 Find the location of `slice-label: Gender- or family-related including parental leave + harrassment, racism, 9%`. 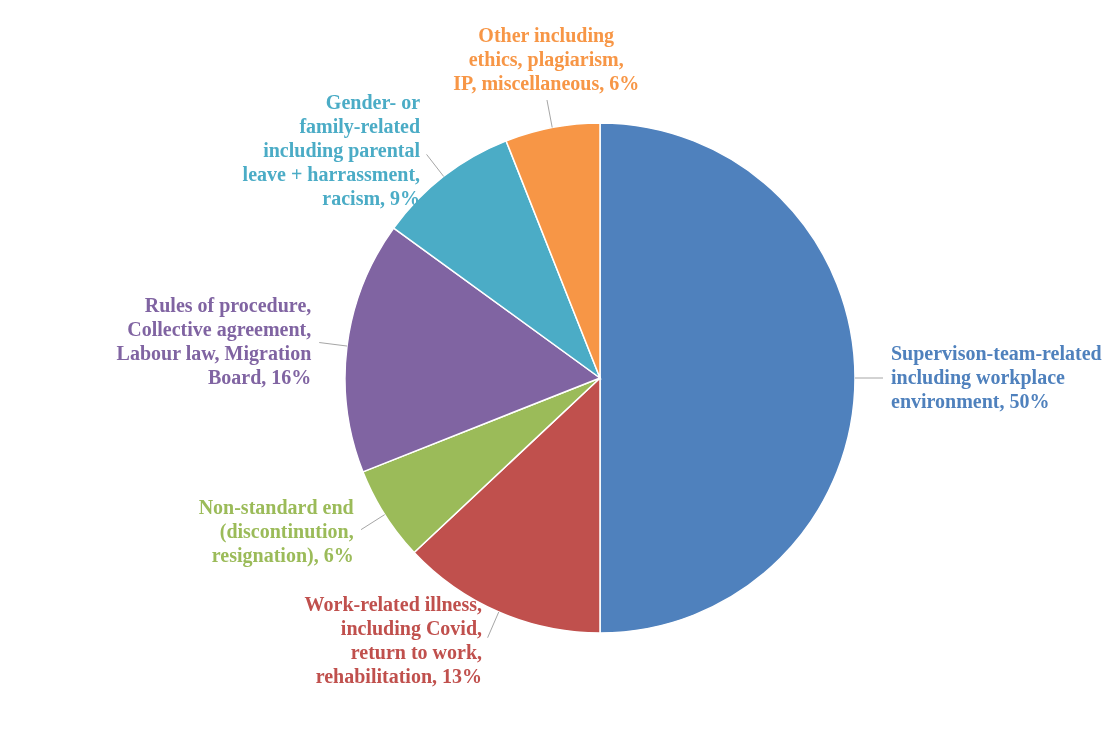

slice-label: Gender- or family-related including parental leave + harrassment, racism, 9% is located at coordinates (331, 150).